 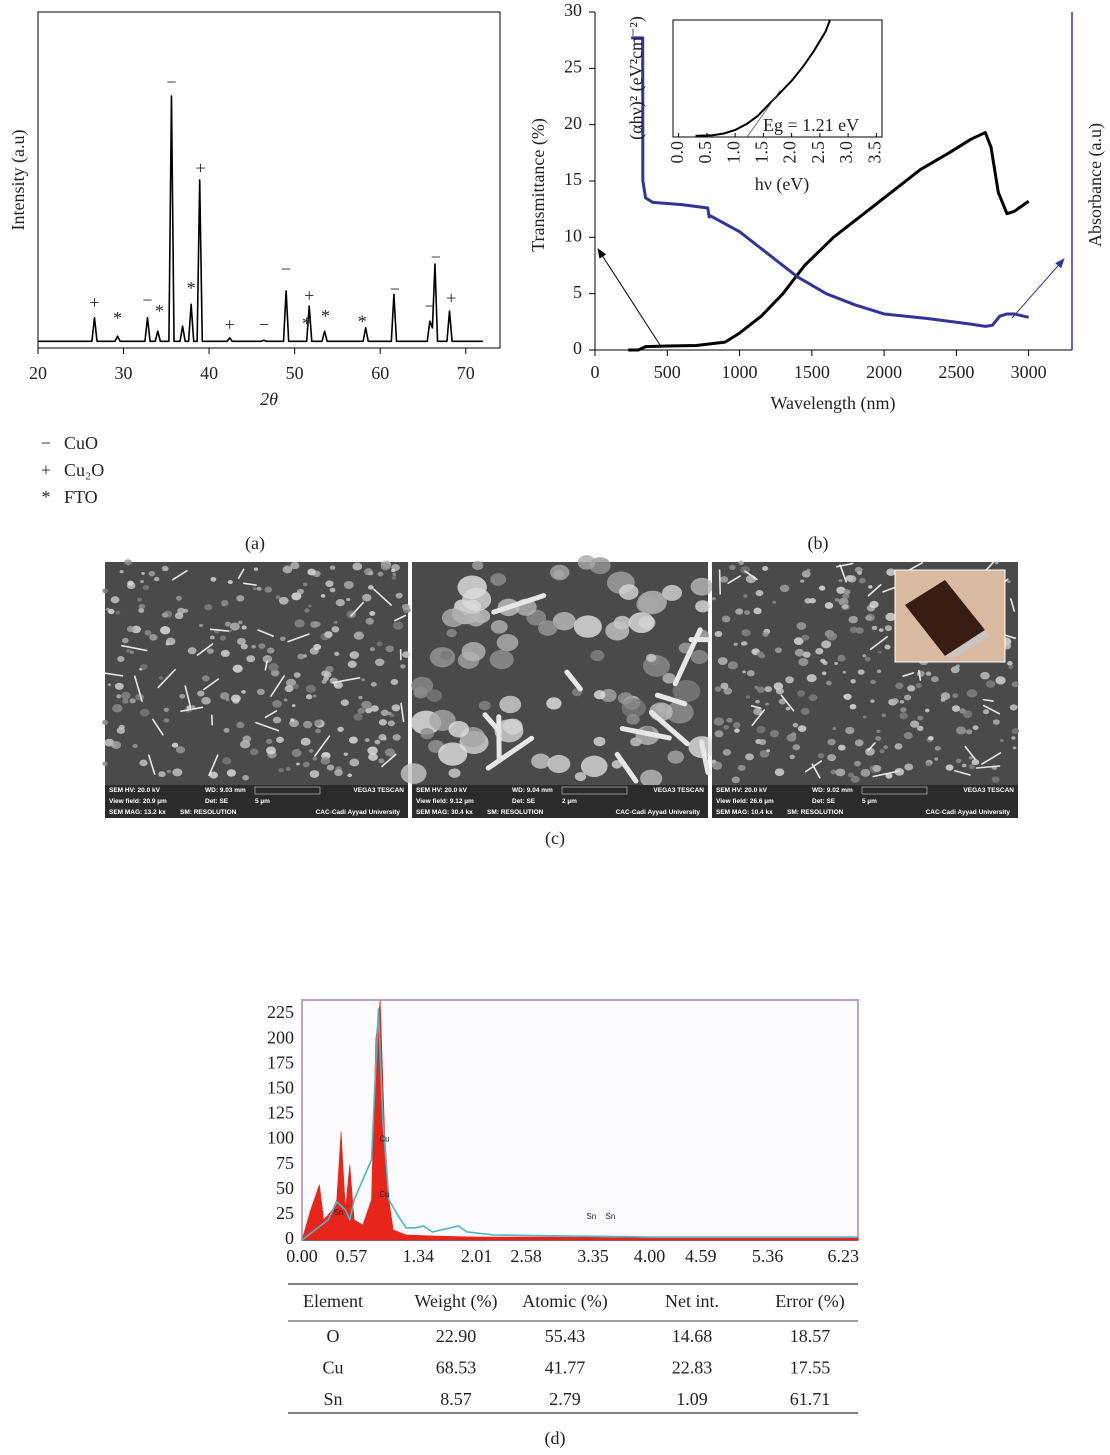 What do you see at coordinates (362, 321) in the screenshot?
I see `peak-marker: *` at bounding box center [362, 321].